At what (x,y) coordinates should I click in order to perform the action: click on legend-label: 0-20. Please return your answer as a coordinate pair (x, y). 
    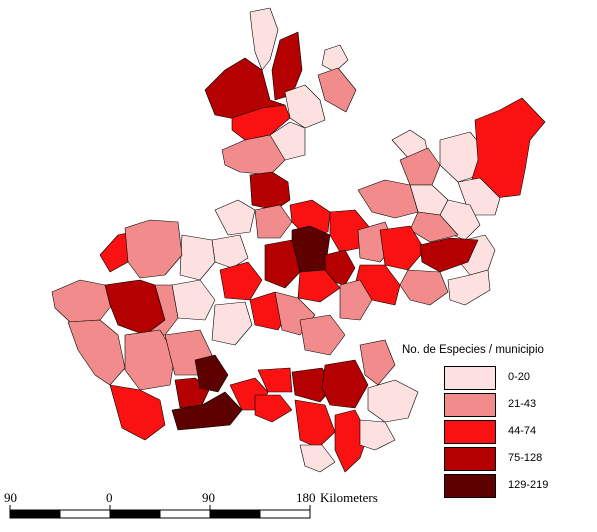
    Looking at the image, I should click on (519, 377).